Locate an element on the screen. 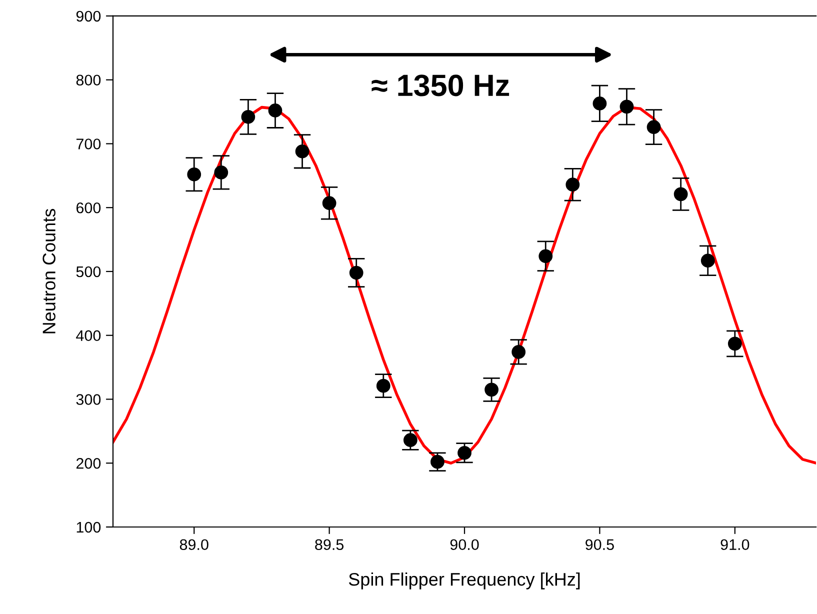 The width and height of the screenshot is (817, 614). y-tick-label: 600 is located at coordinates (88, 208).